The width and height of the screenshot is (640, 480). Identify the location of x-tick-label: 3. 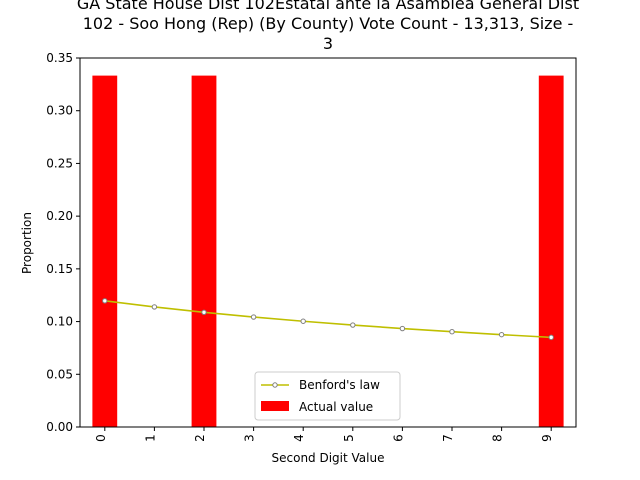
(250, 438).